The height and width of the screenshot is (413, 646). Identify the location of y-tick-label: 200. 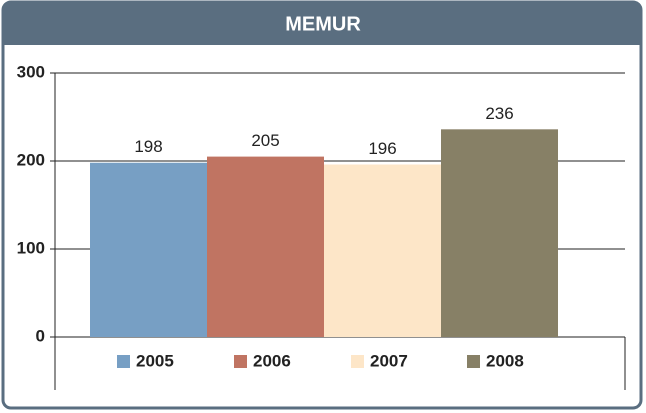
(31, 159).